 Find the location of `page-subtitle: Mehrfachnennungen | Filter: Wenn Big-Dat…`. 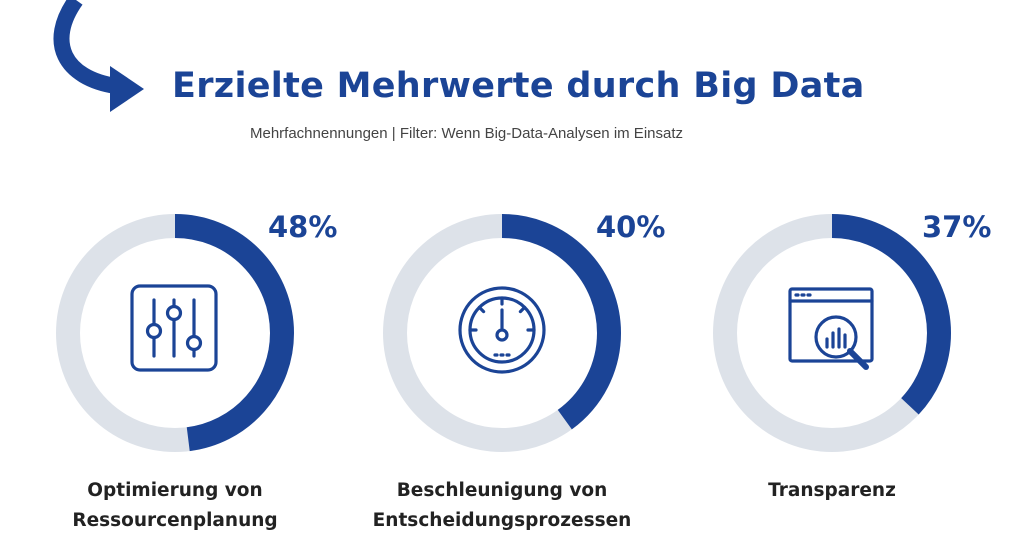

page-subtitle: Mehrfachnennungen | Filter: Wenn Big-Dat… is located at coordinates (467, 133).